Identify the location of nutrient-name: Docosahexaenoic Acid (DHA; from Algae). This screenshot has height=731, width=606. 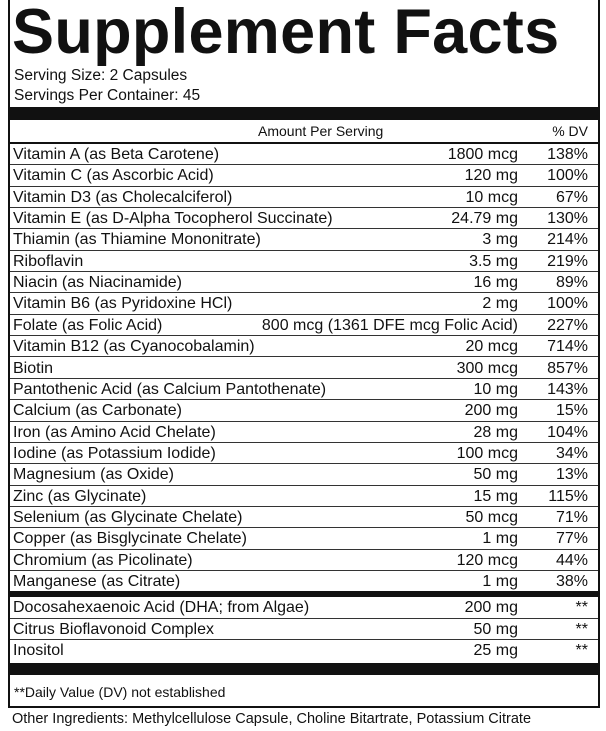
(161, 608).